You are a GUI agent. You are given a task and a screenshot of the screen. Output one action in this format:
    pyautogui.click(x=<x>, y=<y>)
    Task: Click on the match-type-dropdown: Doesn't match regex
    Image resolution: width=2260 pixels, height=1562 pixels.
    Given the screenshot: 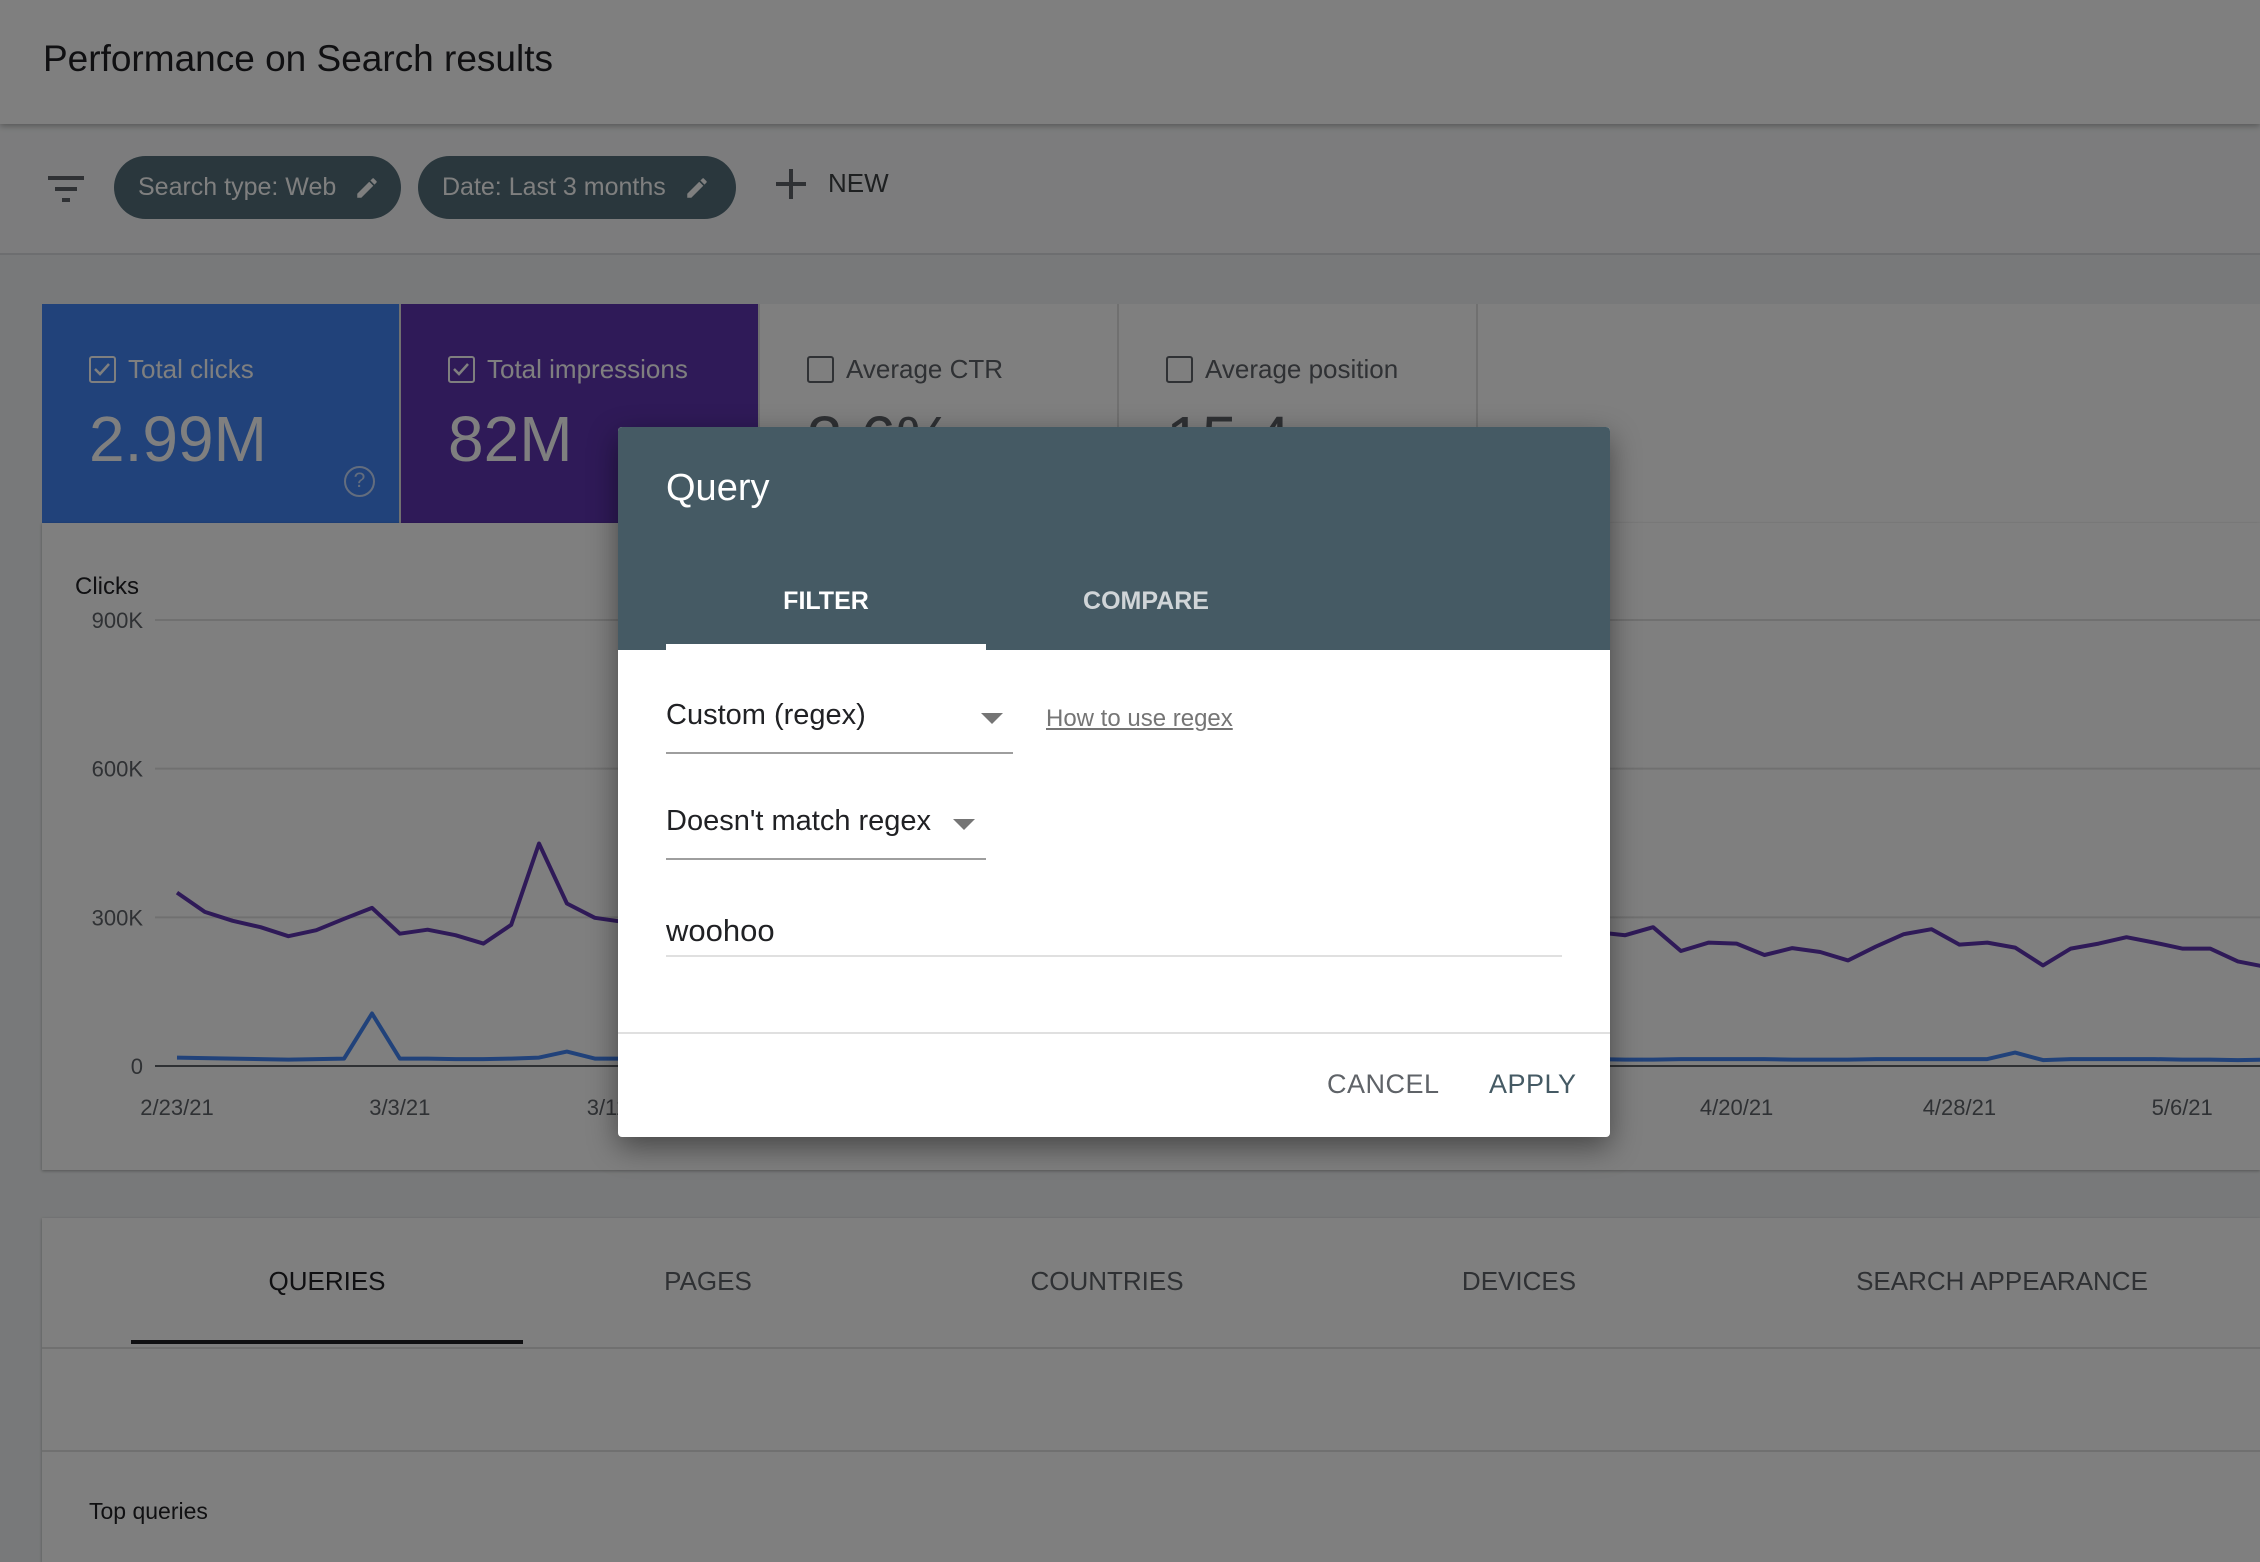 What is the action you would take?
    pyautogui.click(x=826, y=832)
    